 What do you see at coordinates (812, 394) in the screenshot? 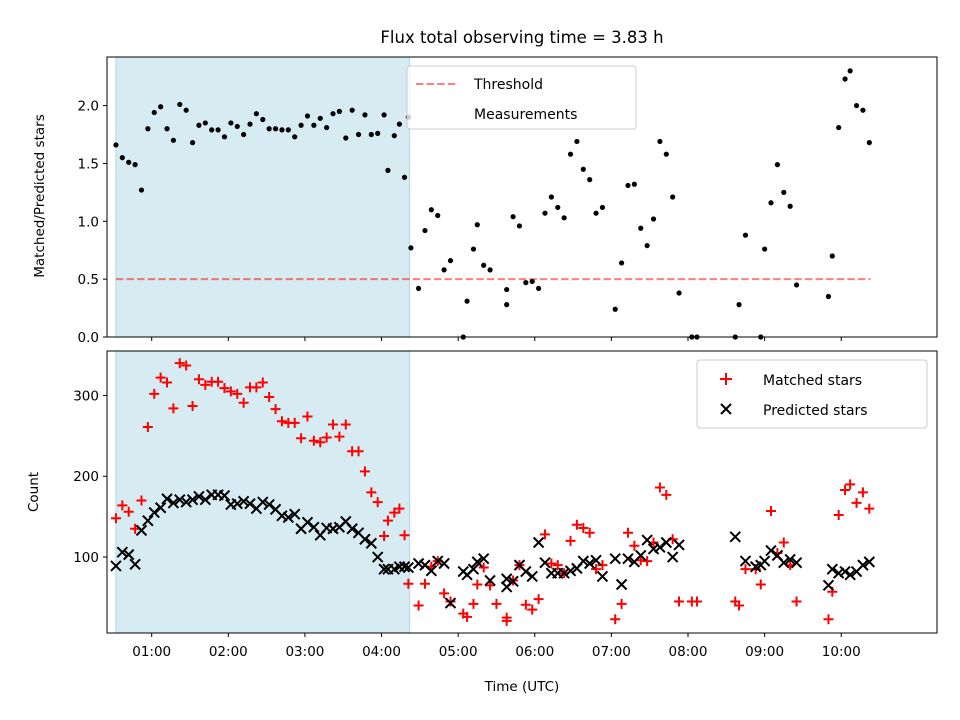
I see `bottom-legend-box` at bounding box center [812, 394].